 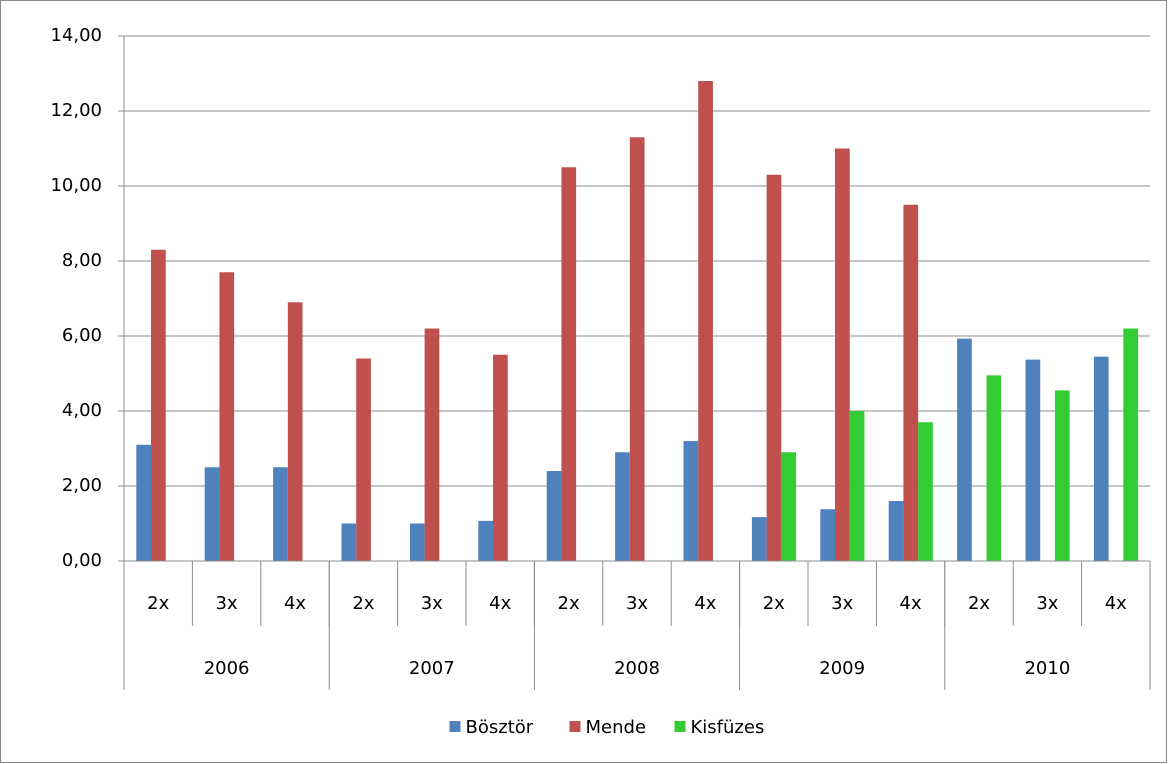 I want to click on y-tick-label: 8,00, so click(x=82, y=260).